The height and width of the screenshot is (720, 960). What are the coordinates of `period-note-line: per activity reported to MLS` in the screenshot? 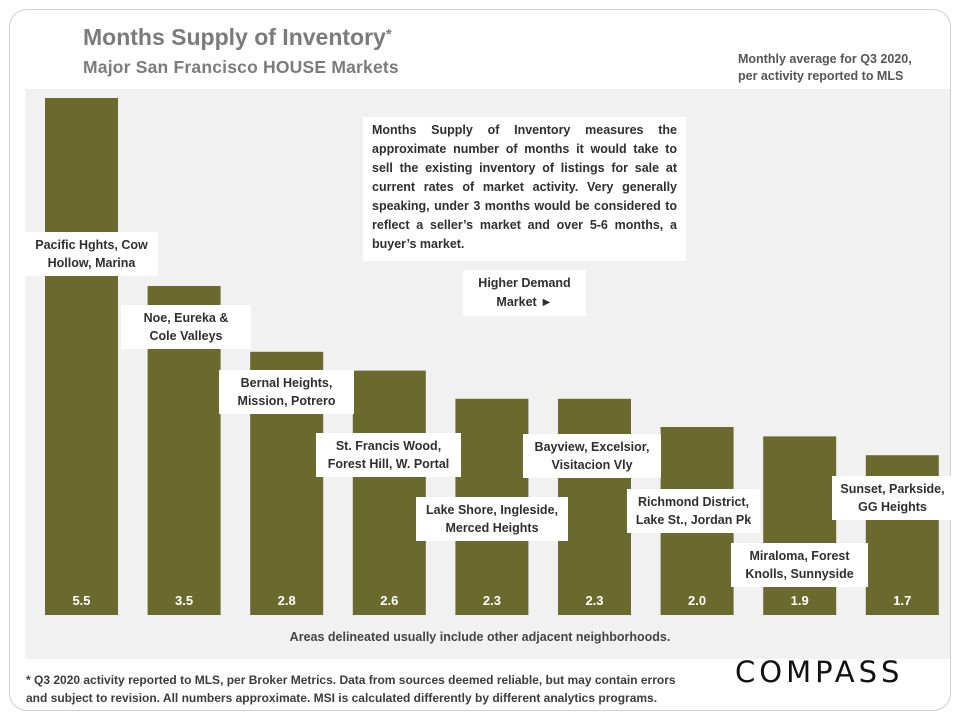 It's located at (821, 76).